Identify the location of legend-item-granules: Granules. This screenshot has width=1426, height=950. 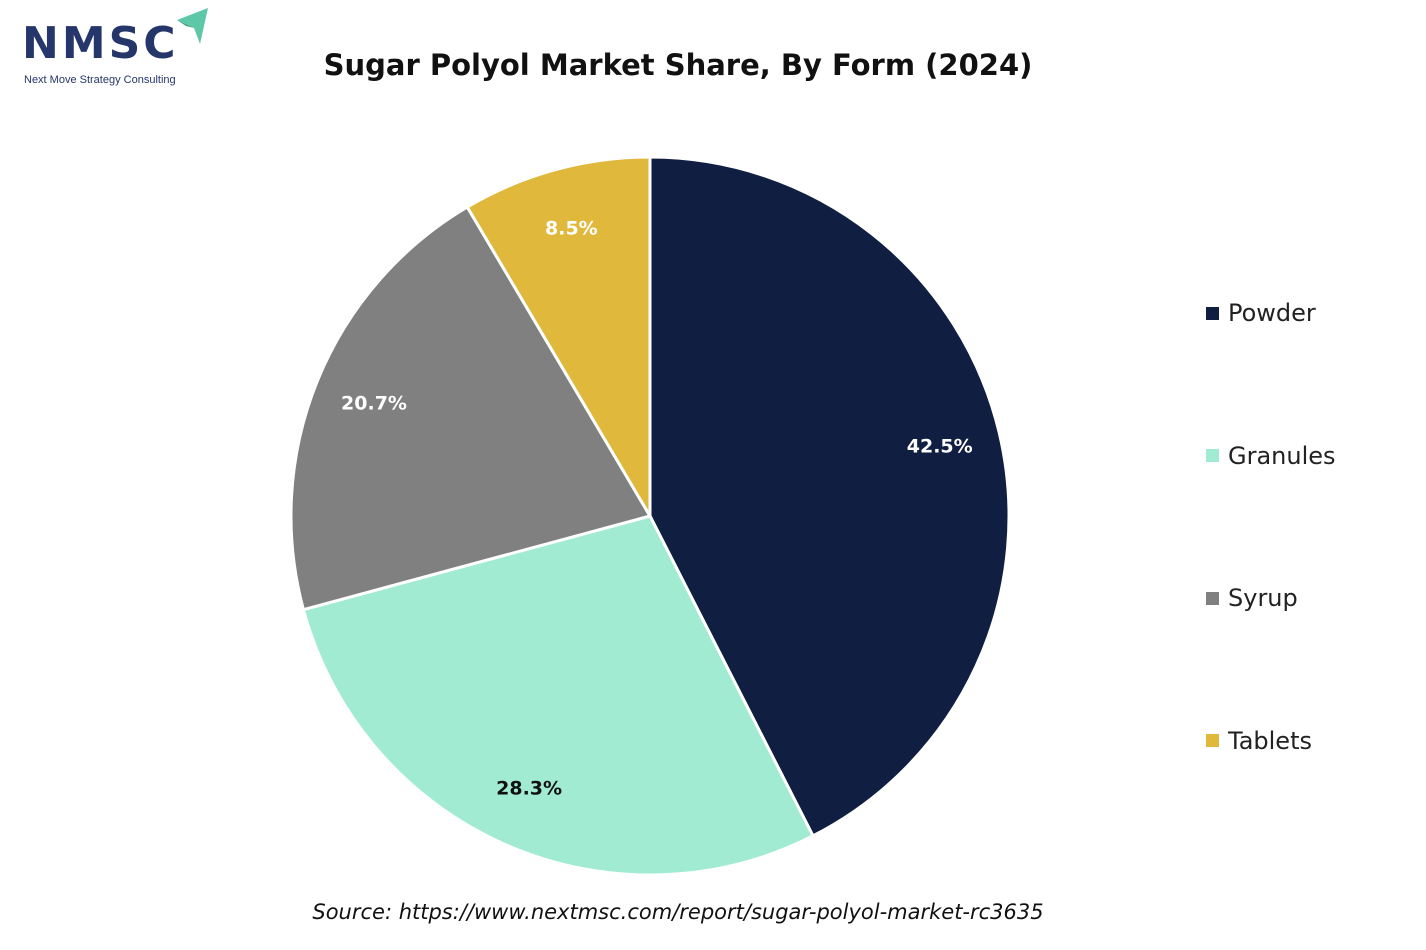
(1271, 456).